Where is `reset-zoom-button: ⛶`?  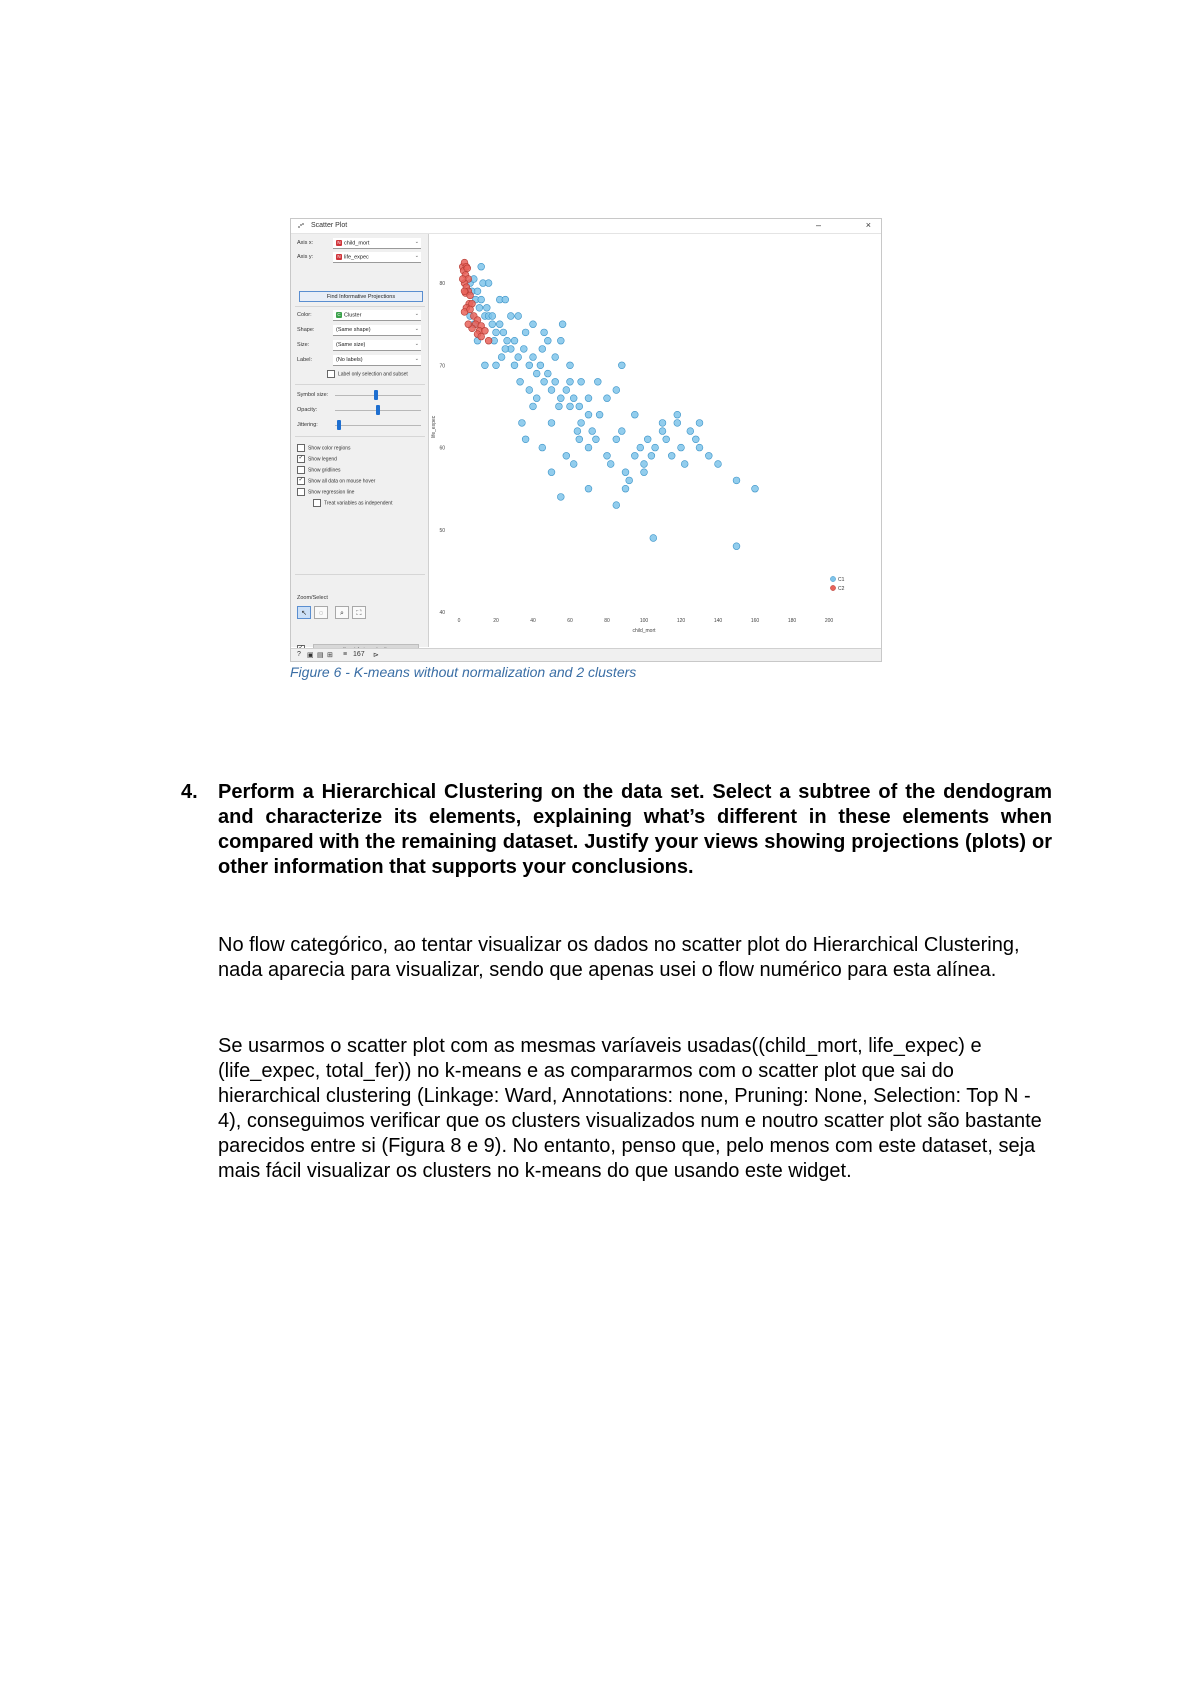
reset-zoom-button: ⛶ is located at coordinates (359, 612).